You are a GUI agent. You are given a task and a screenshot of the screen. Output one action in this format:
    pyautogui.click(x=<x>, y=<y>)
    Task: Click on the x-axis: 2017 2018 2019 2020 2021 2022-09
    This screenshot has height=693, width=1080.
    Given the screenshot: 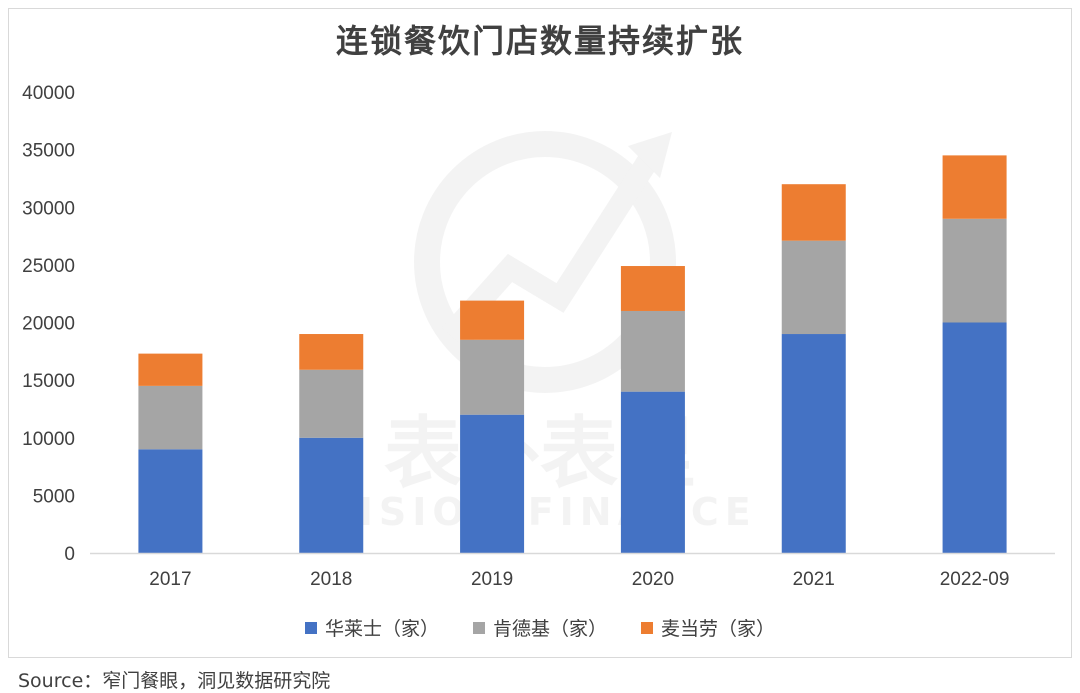 What is the action you would take?
    pyautogui.click(x=572, y=571)
    